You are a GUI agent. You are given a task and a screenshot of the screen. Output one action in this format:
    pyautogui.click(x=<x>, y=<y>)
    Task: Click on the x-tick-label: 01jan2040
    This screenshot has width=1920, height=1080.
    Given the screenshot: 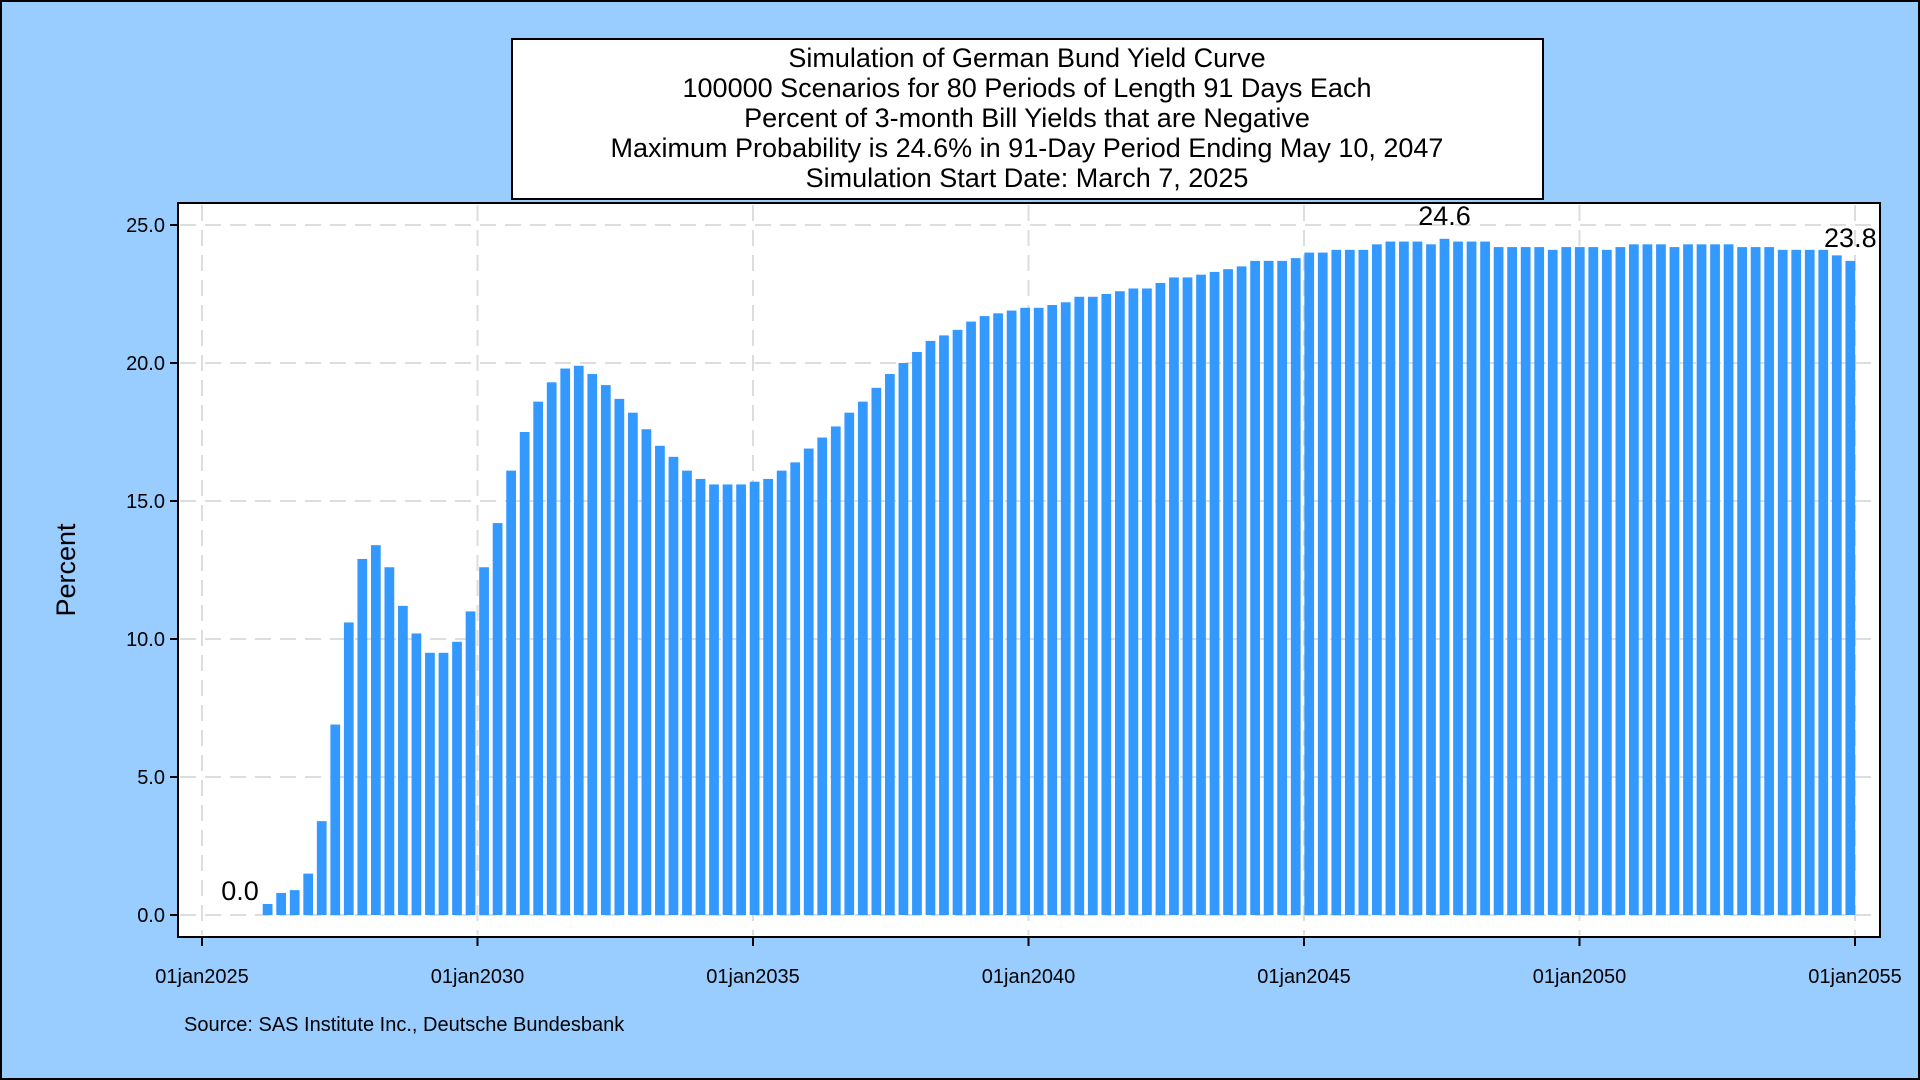 What is the action you would take?
    pyautogui.click(x=1028, y=977)
    